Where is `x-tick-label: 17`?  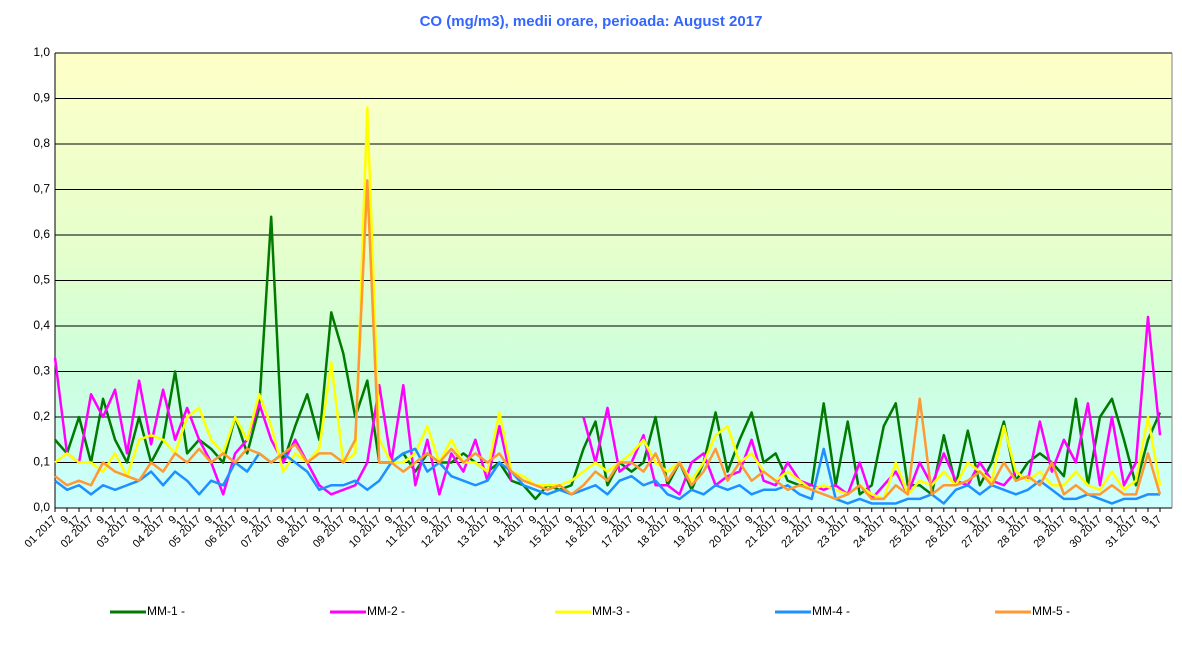
x-tick-label: 17 is located at coordinates (1155, 522).